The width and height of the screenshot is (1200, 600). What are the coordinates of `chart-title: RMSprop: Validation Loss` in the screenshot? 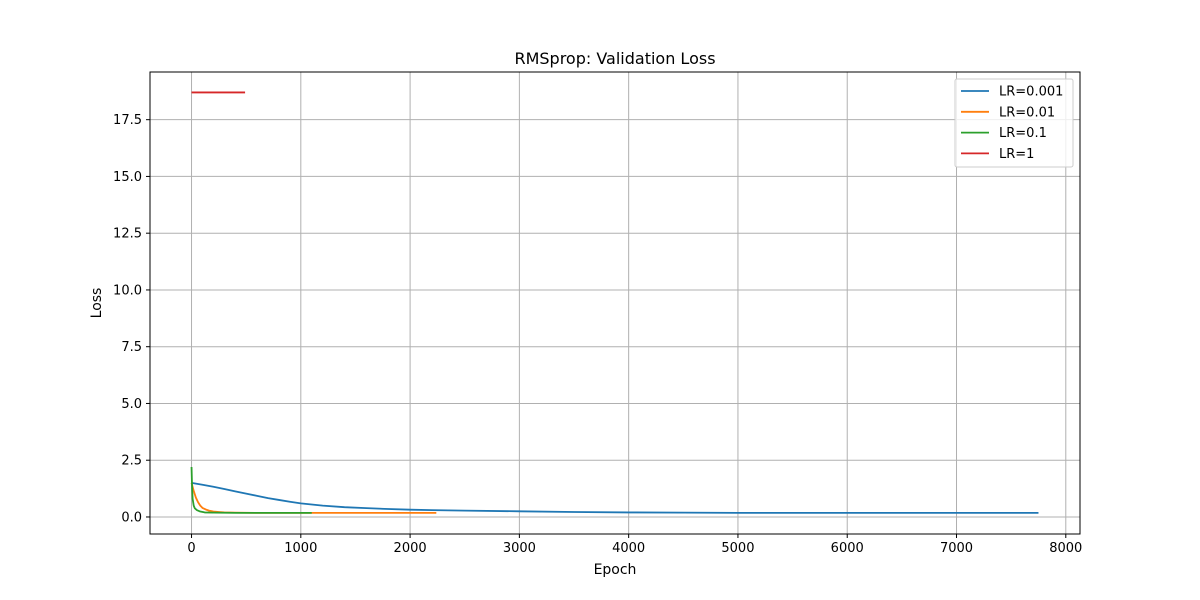 It's located at (614, 58).